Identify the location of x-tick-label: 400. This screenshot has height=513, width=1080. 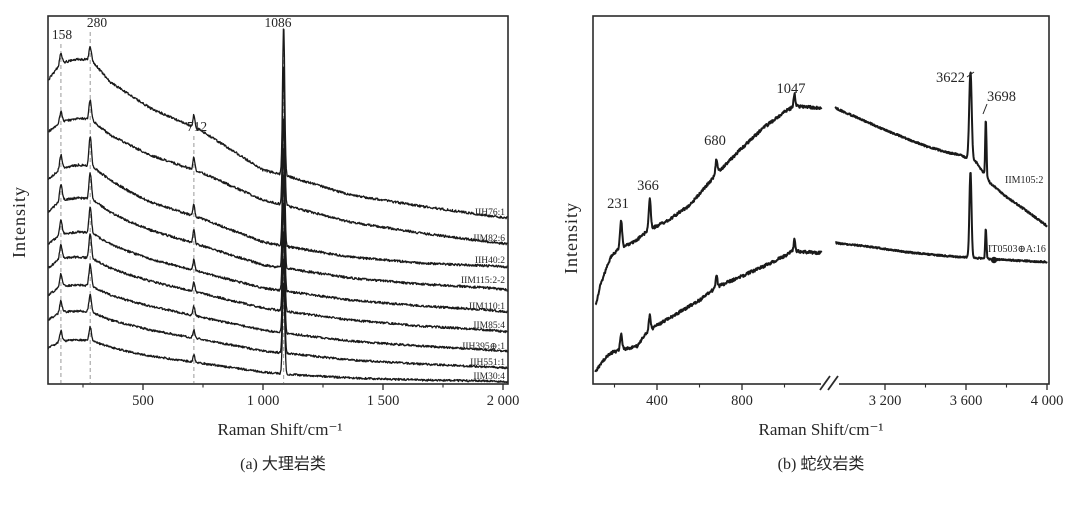
(657, 401).